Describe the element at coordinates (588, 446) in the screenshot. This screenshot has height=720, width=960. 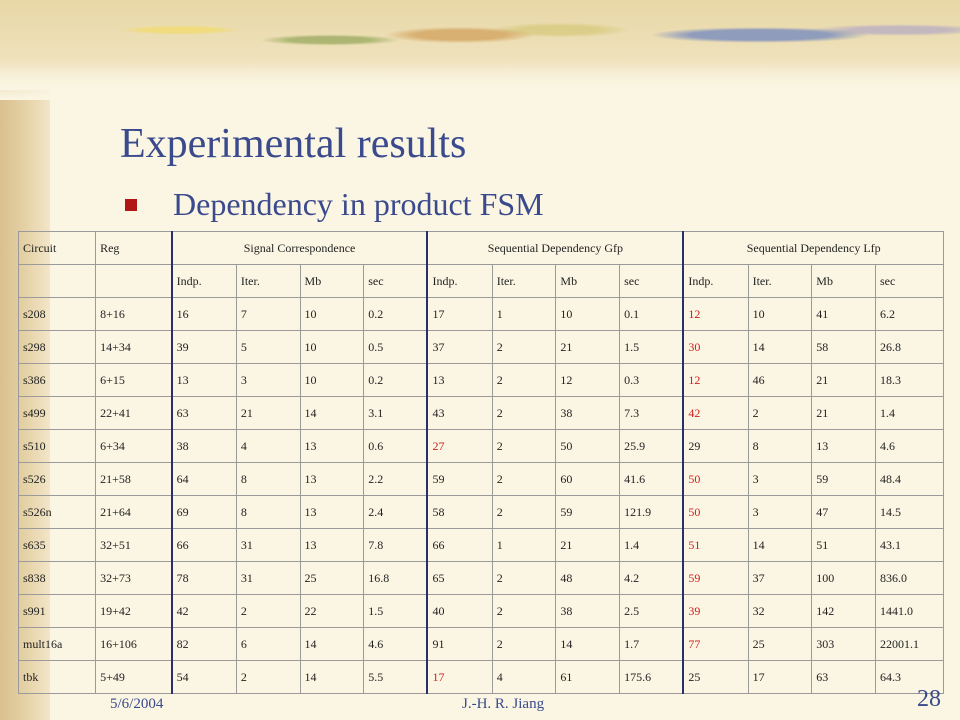
I see `gfp-mb-cell: 50` at that location.